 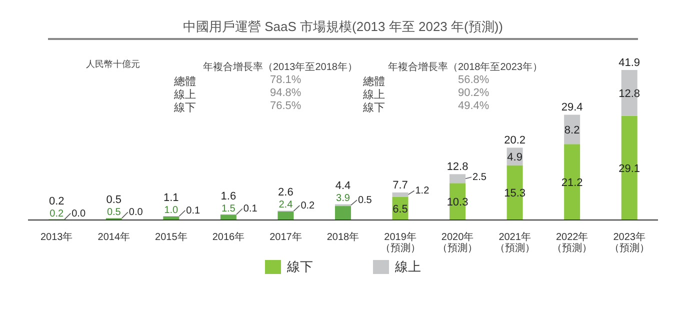 What do you see at coordinates (113, 64) in the screenshot?
I see `text: 人民幣十億元` at bounding box center [113, 64].